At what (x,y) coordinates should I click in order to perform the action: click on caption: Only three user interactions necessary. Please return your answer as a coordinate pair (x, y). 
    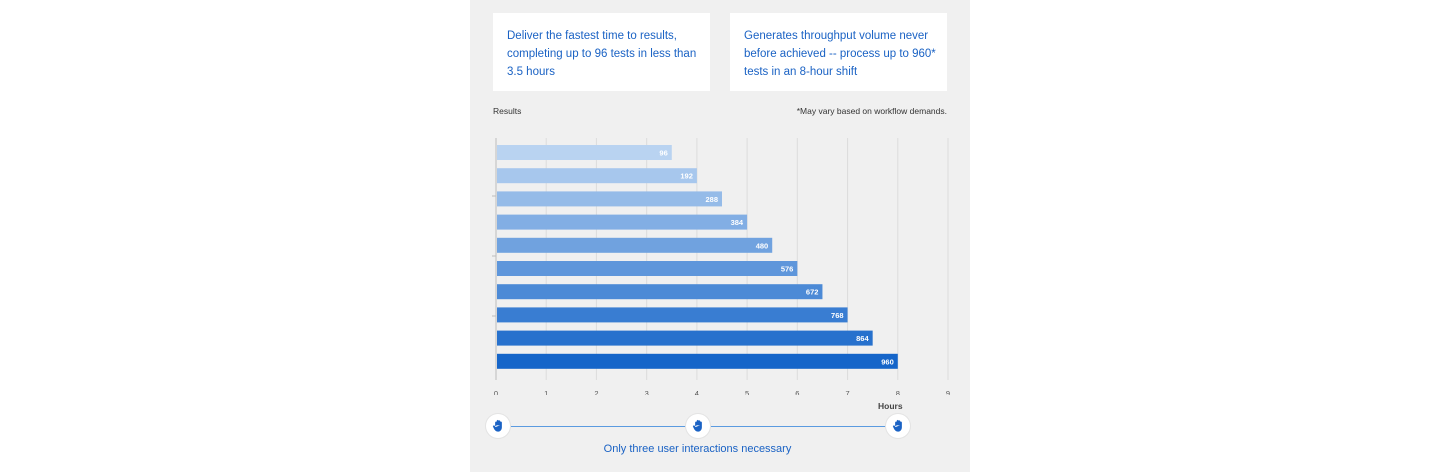
    Looking at the image, I should click on (697, 449).